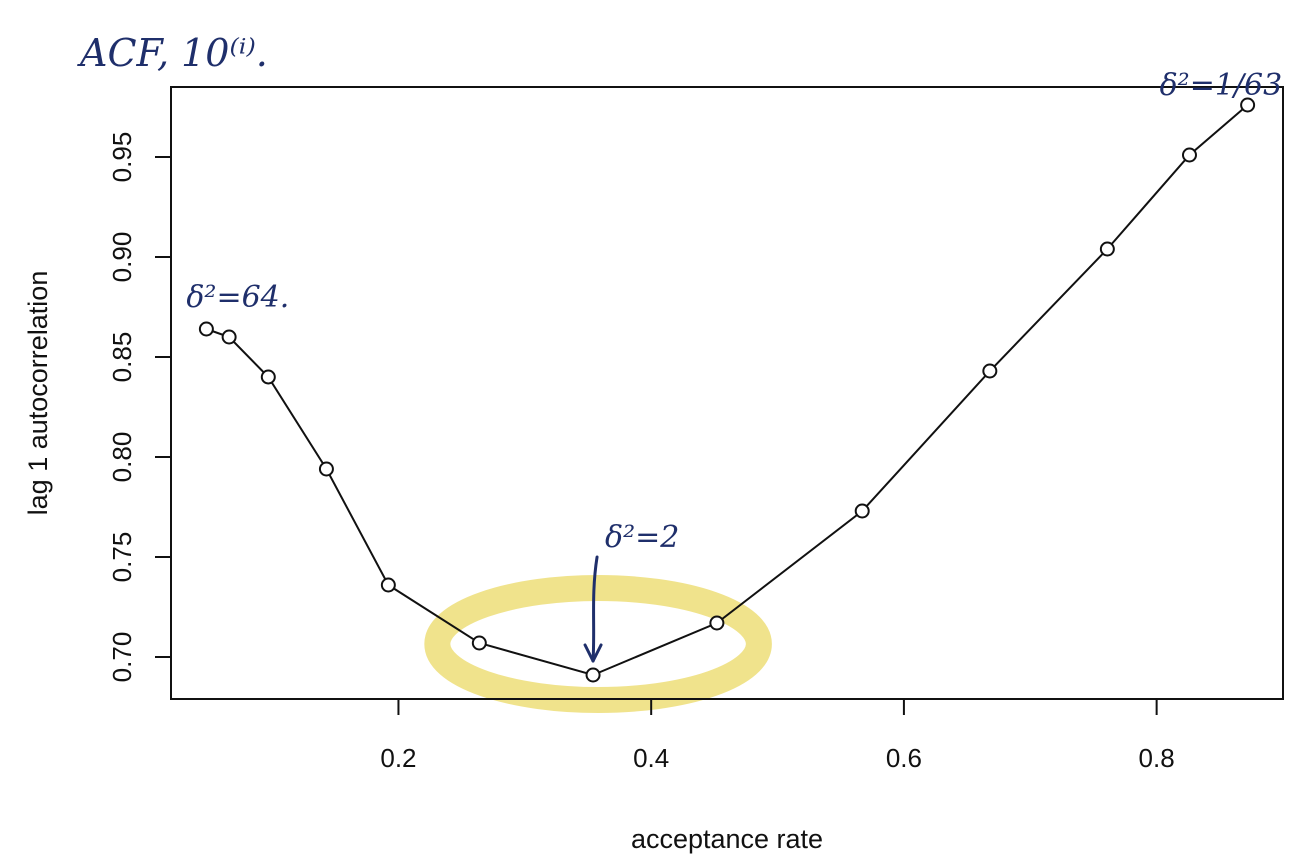 Image resolution: width=1315 pixels, height=868 pixels. Describe the element at coordinates (237, 297) in the screenshot. I see `handwritten-label: δ²=64.` at that location.